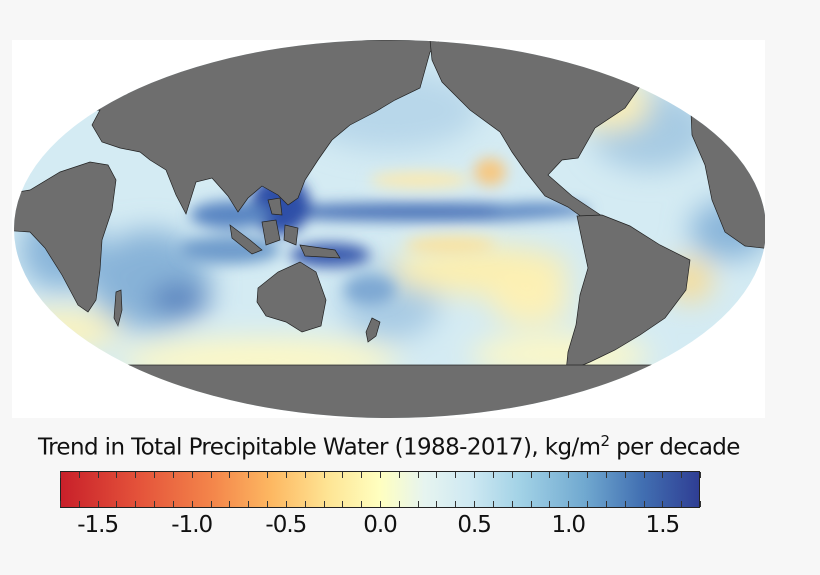  Describe the element at coordinates (65, 237) in the screenshot. I see `africa` at that location.